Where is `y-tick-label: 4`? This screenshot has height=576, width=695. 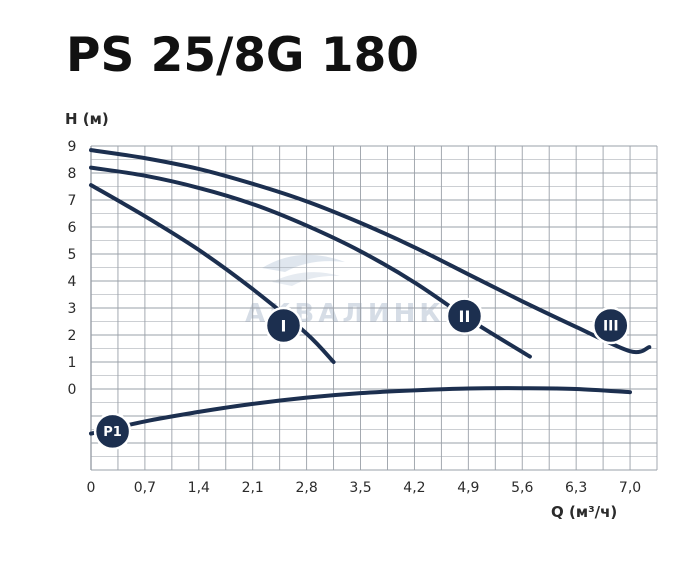
y-tick-label: 4 is located at coordinates (72, 282).